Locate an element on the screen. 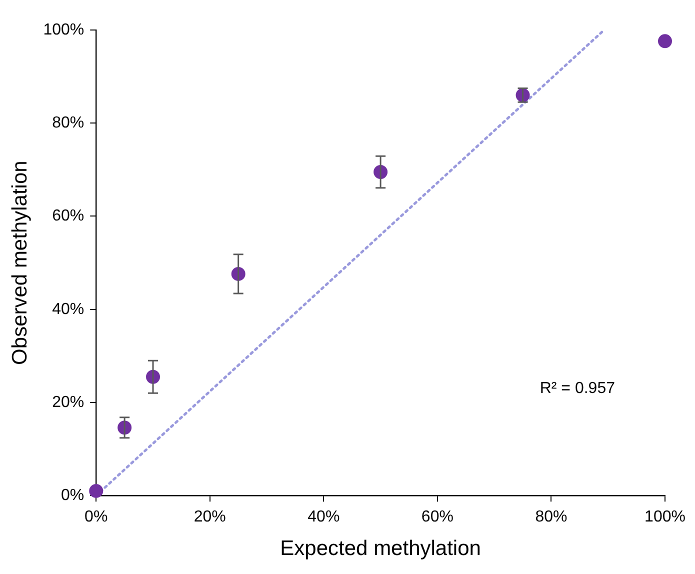 The image size is (695, 574). x-tick-label: 60% is located at coordinates (437, 517).